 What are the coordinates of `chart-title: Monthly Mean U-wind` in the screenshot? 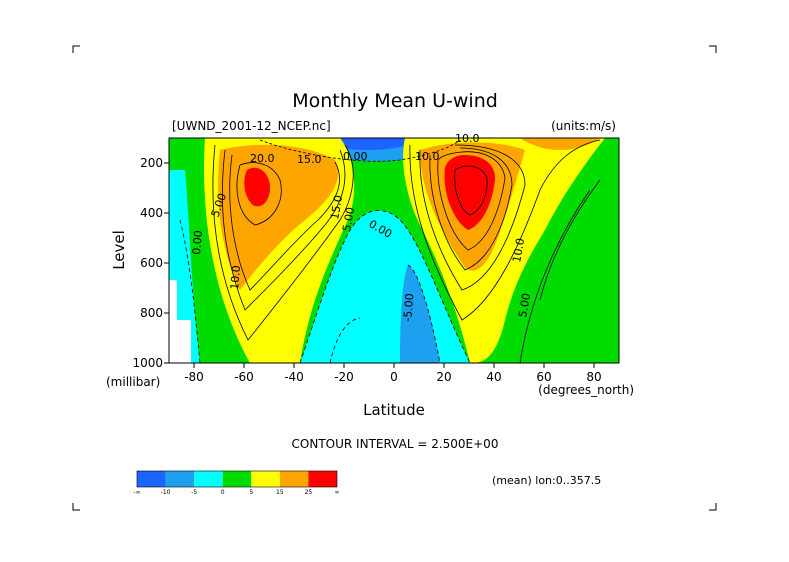 It's located at (395, 101).